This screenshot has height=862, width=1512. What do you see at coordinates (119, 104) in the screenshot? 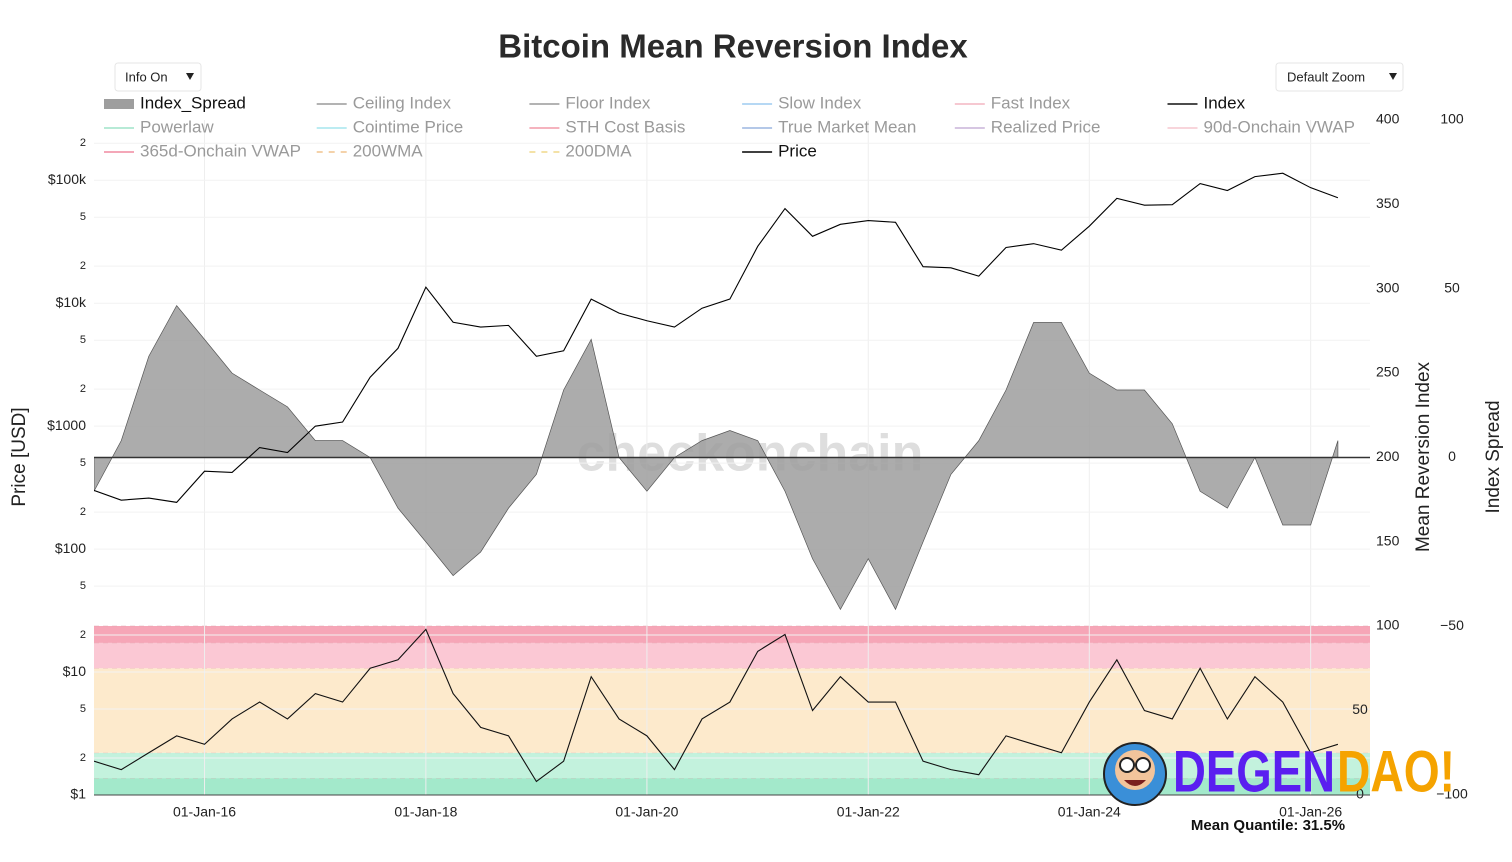
I see `legend-swatch` at bounding box center [119, 104].